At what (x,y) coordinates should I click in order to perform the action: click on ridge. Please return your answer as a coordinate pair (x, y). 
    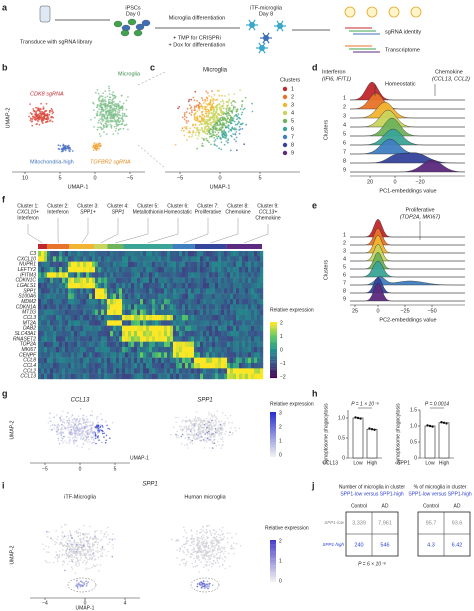
    Looking at the image, I should click on (407, 146).